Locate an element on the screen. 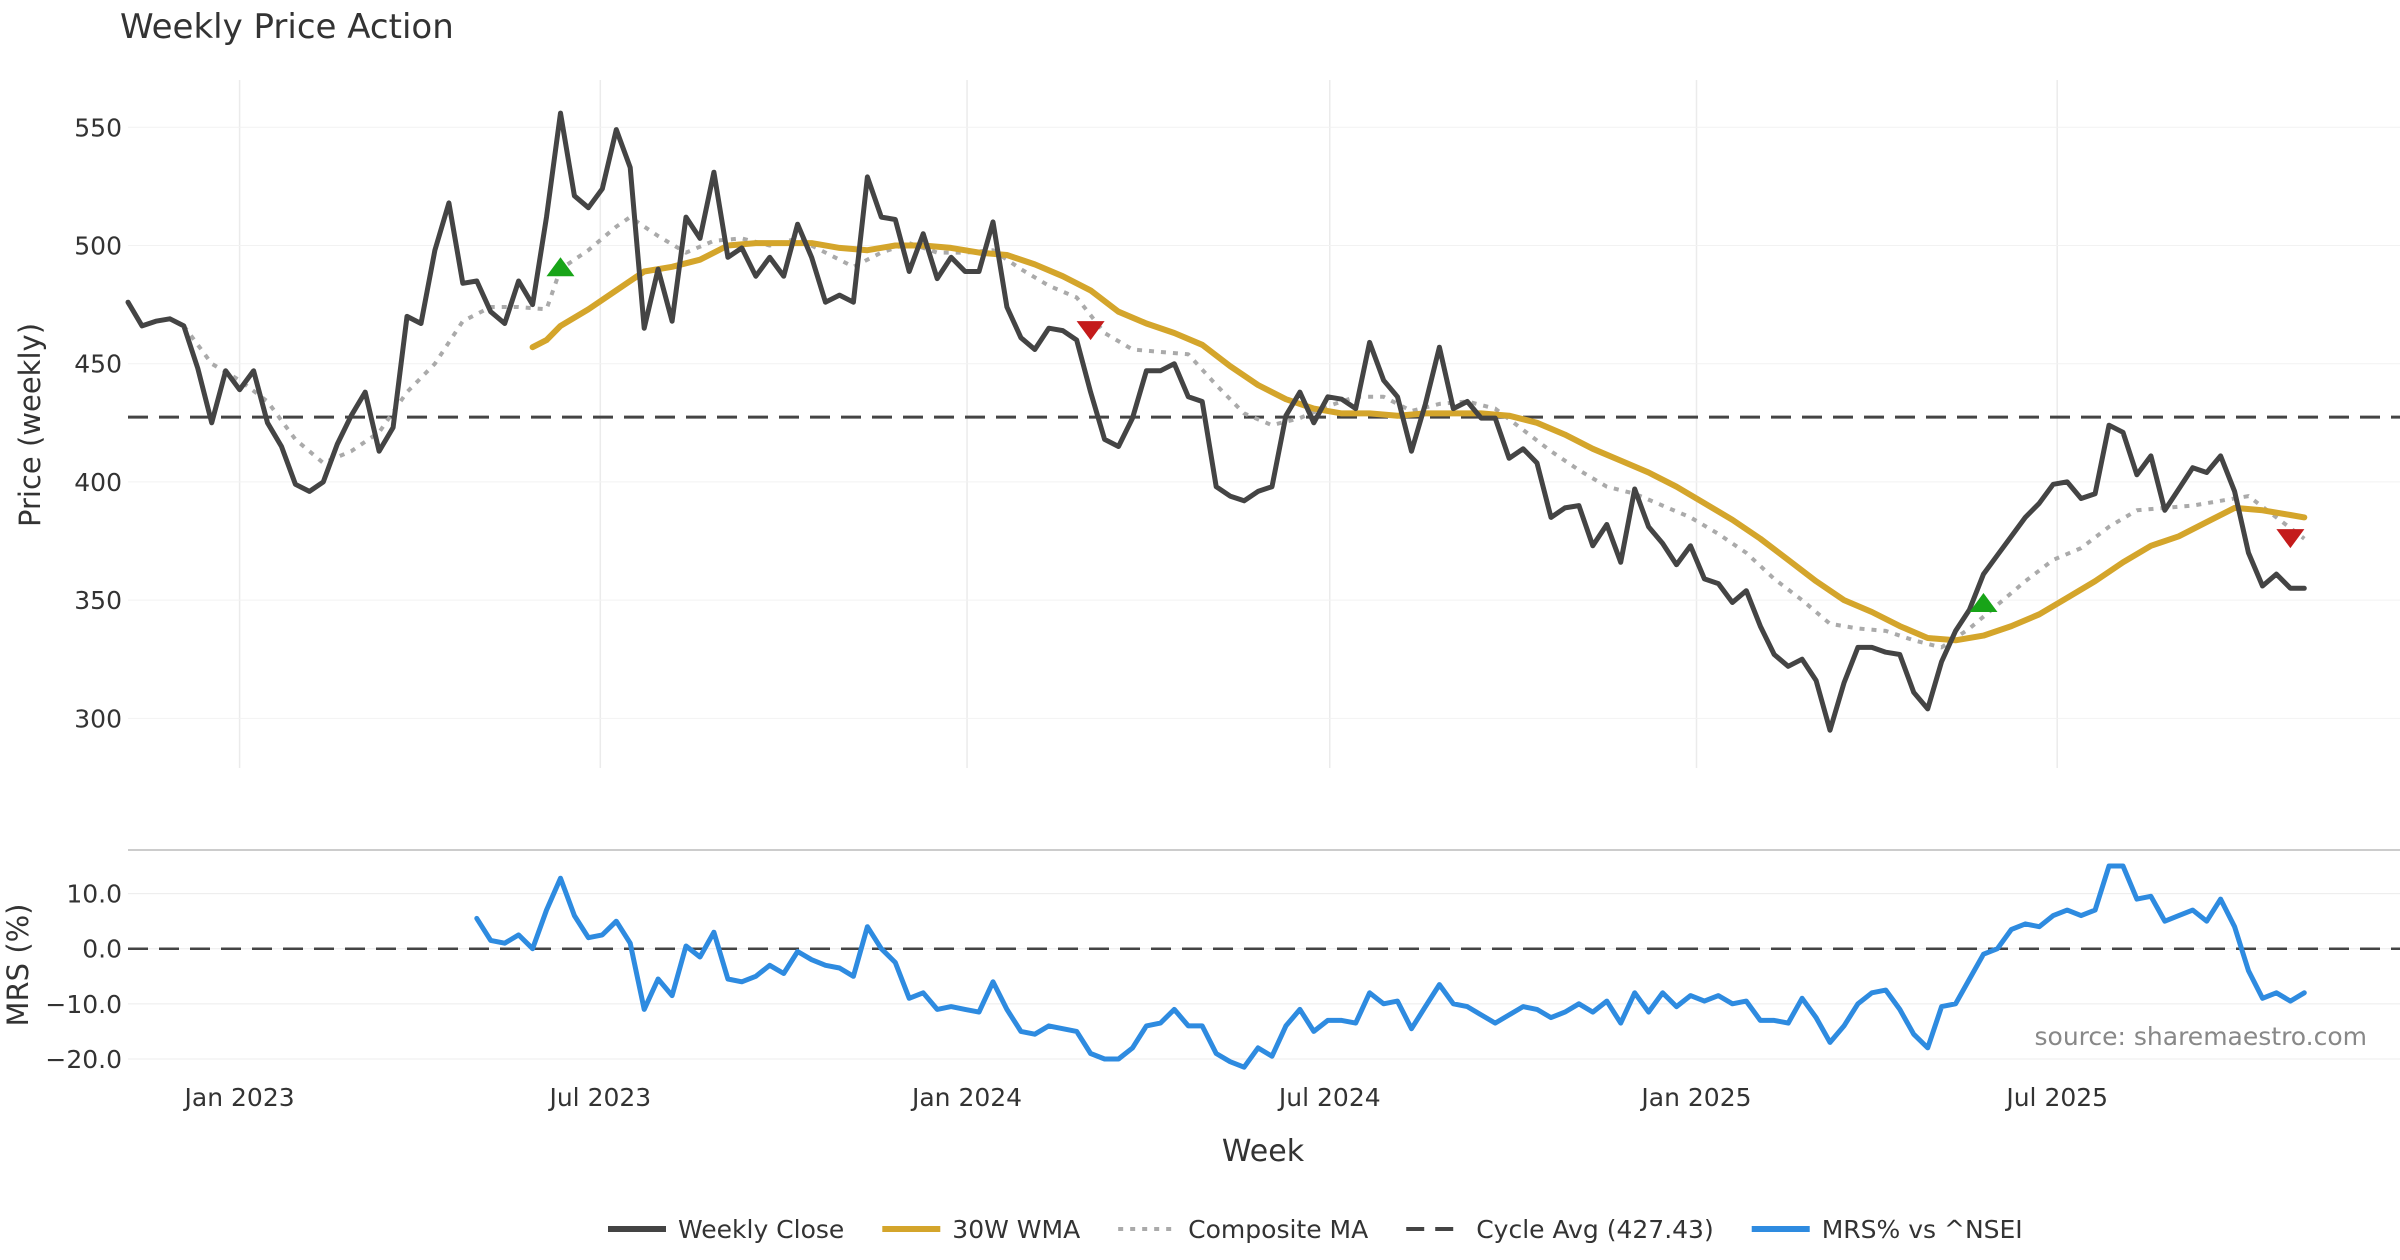  source-label: source: sharemaestro.com is located at coordinates (2201, 1036).